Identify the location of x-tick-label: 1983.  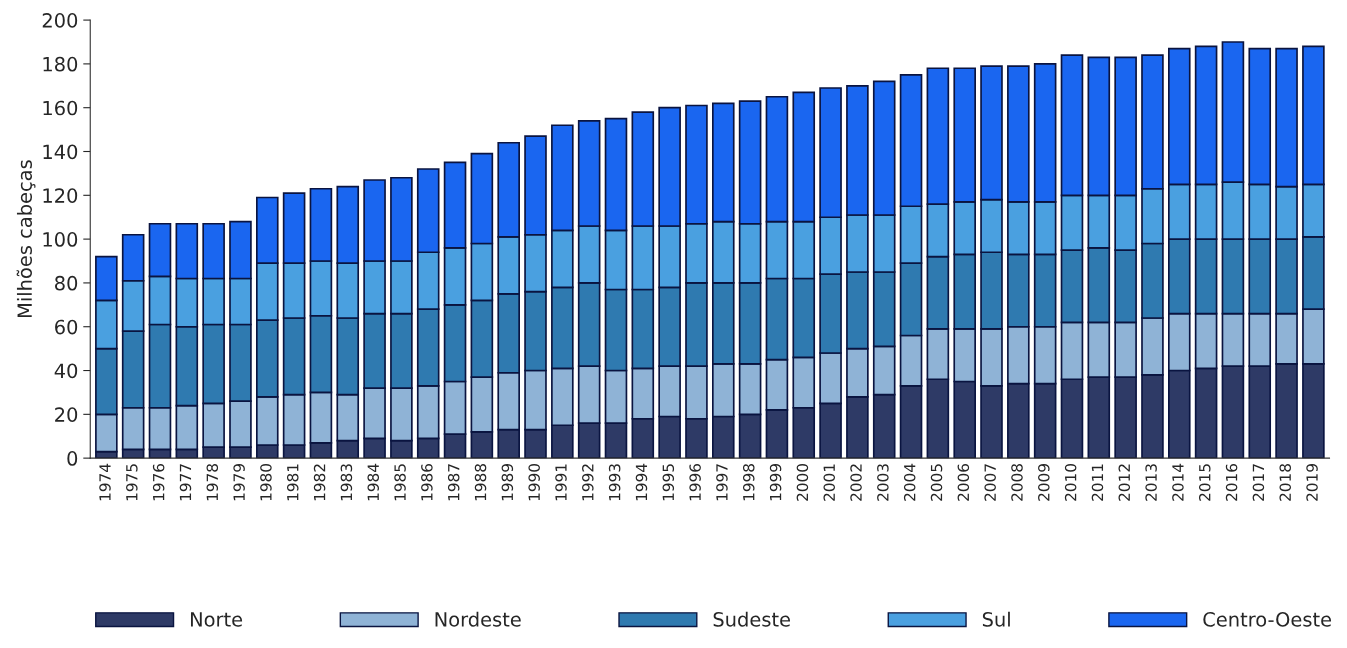
(346, 482).